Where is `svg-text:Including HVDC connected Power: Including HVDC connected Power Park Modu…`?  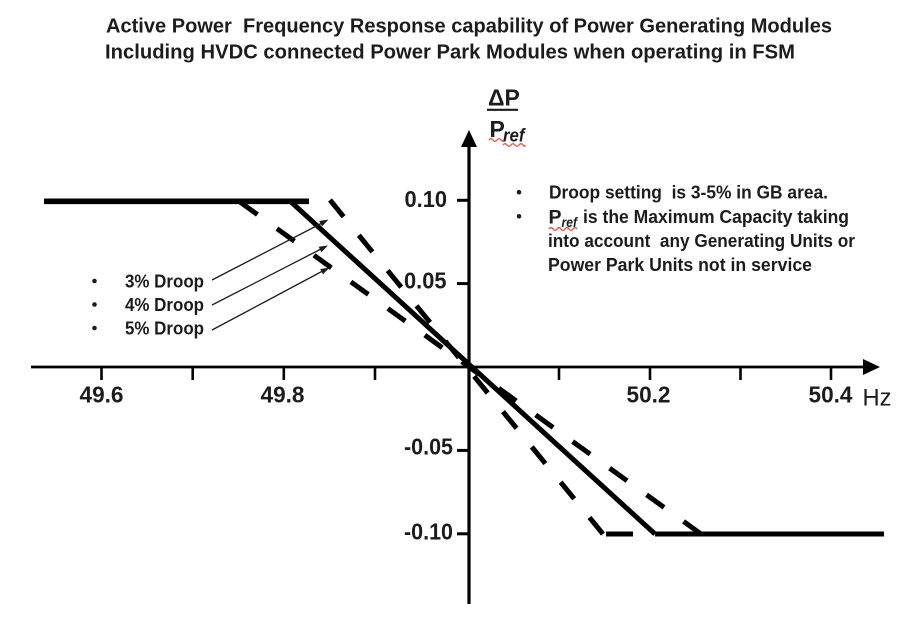
svg-text:Including HVDC connected Power: Including HVDC connected Power Park Modu… is located at coordinates (450, 52).